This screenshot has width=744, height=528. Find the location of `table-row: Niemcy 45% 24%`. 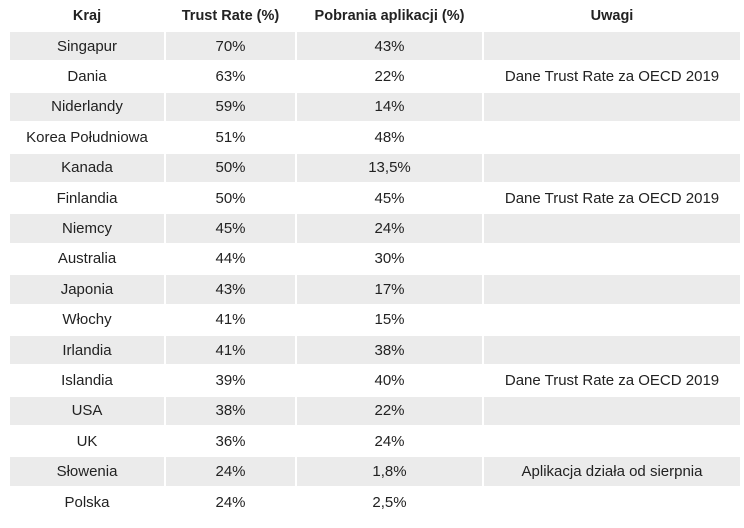

table-row: Niemcy 45% 24% is located at coordinates (375, 228).